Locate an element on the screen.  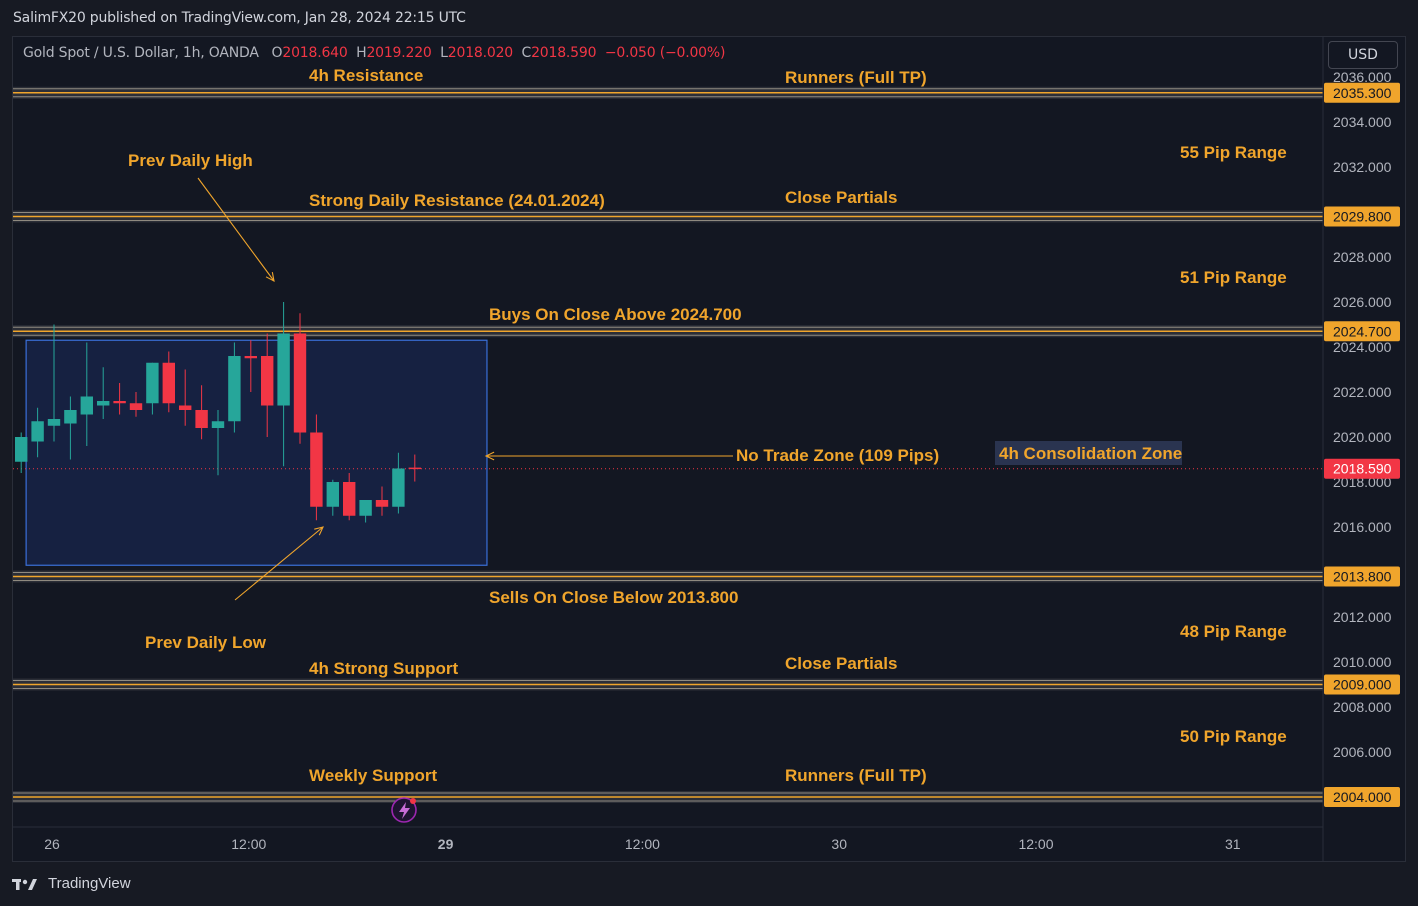
price-tick-label: 2024.000 is located at coordinates (1362, 347).